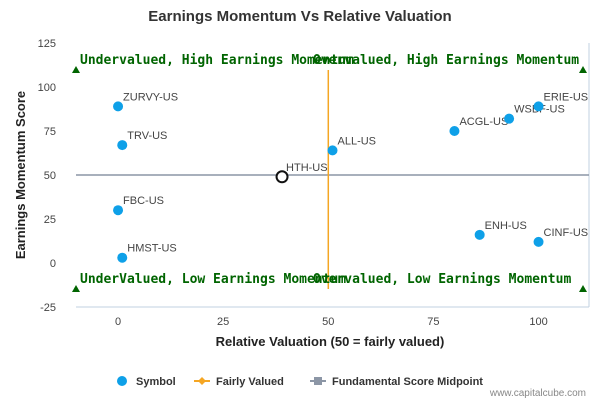 This screenshot has width=600, height=400. Describe the element at coordinates (217, 60) in the screenshot. I see `quadrant-label-top-left: Undervalued, High Earnings Momentum` at that location.